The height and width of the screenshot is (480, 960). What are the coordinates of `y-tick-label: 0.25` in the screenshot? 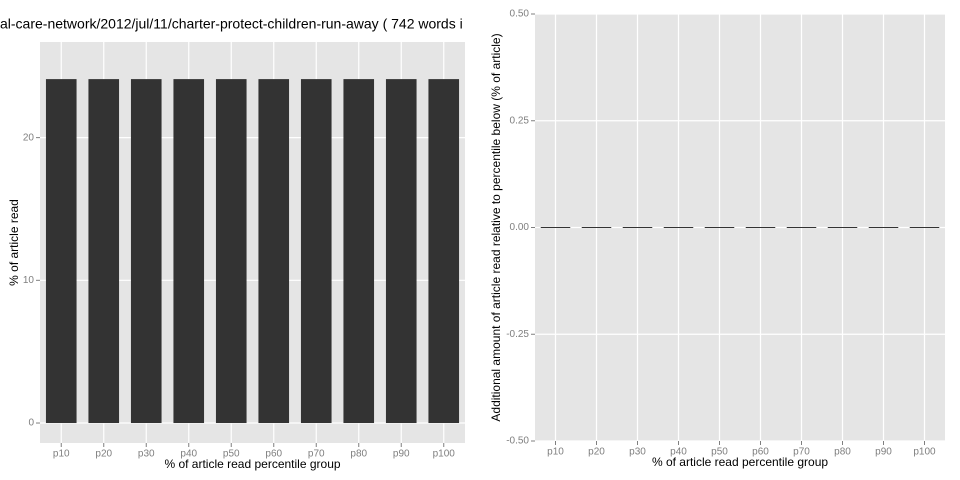 It's located at (520, 120).